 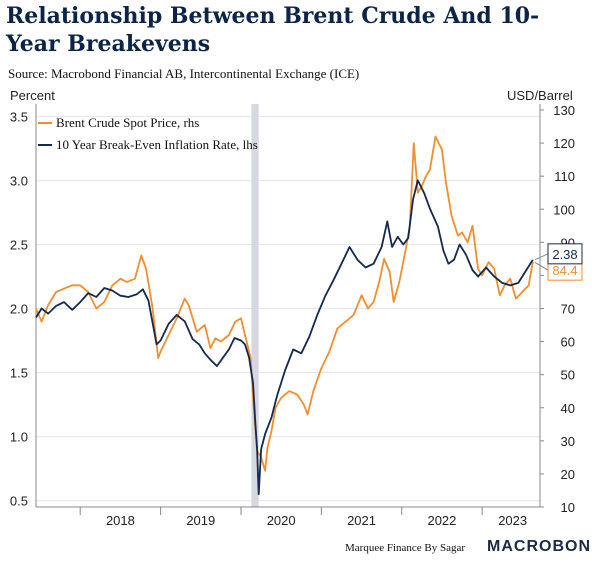 What do you see at coordinates (19, 501) in the screenshot?
I see `left-tick-label: 0.5` at bounding box center [19, 501].